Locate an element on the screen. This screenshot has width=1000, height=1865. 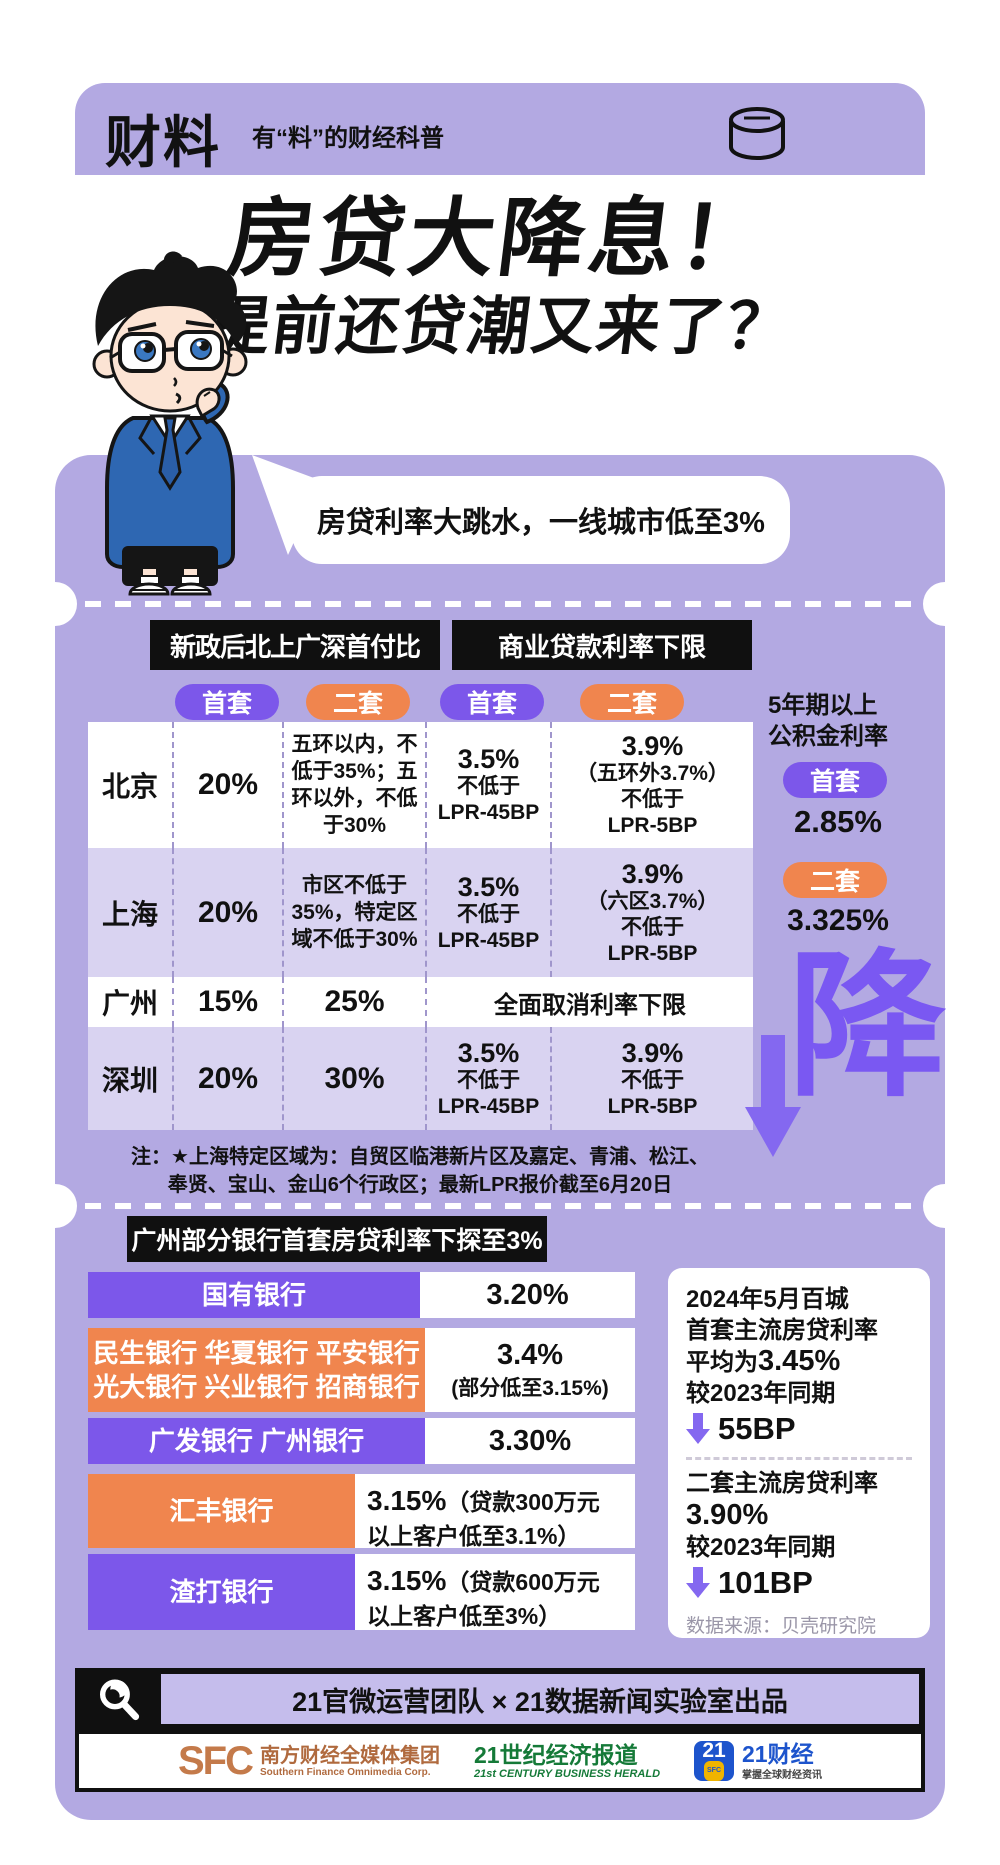
stats-bp-value: 101BP is located at coordinates (765, 1582).